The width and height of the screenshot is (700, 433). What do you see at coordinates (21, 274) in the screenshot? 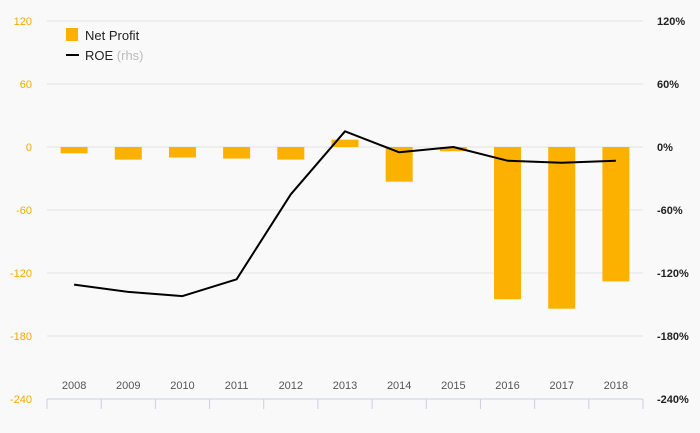
I see `left-tick-label: -120` at bounding box center [21, 274].